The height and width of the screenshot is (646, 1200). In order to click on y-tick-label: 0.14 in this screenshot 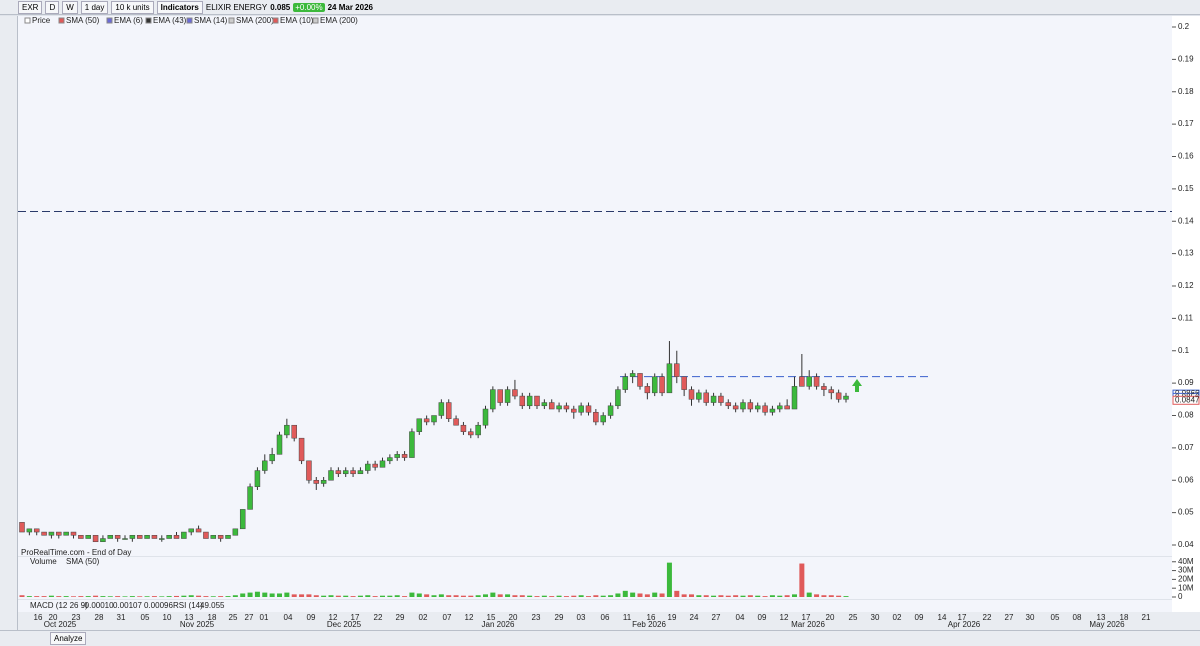, I will do `click(1186, 220)`.